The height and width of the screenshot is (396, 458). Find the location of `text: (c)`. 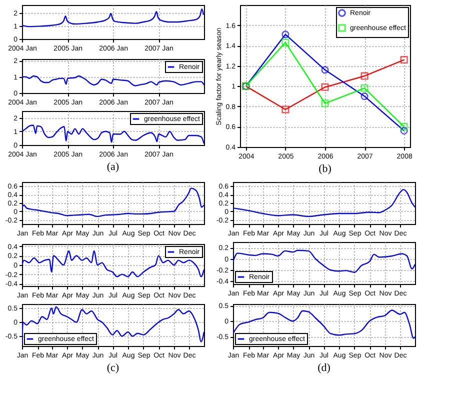

text: (c) is located at coordinates (113, 368).